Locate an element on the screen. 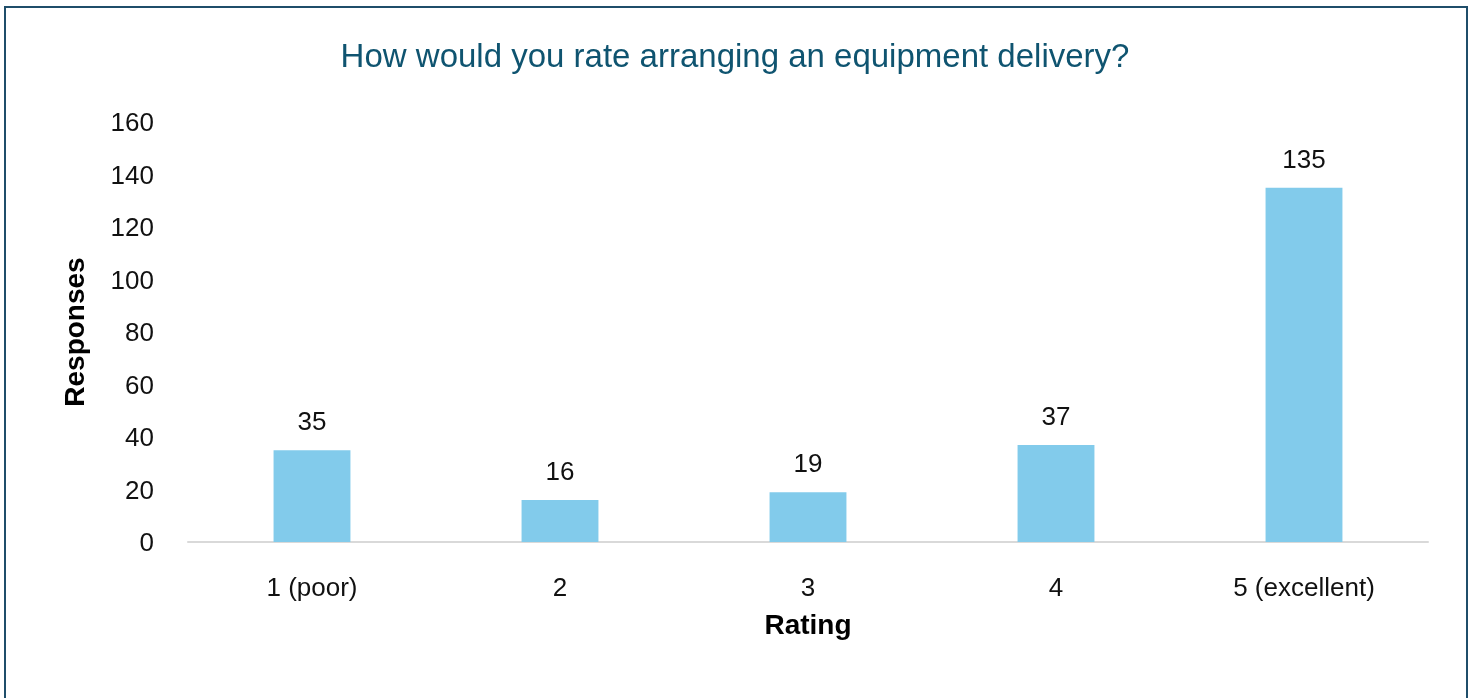  y-axis-title: Responses is located at coordinates (74, 332).